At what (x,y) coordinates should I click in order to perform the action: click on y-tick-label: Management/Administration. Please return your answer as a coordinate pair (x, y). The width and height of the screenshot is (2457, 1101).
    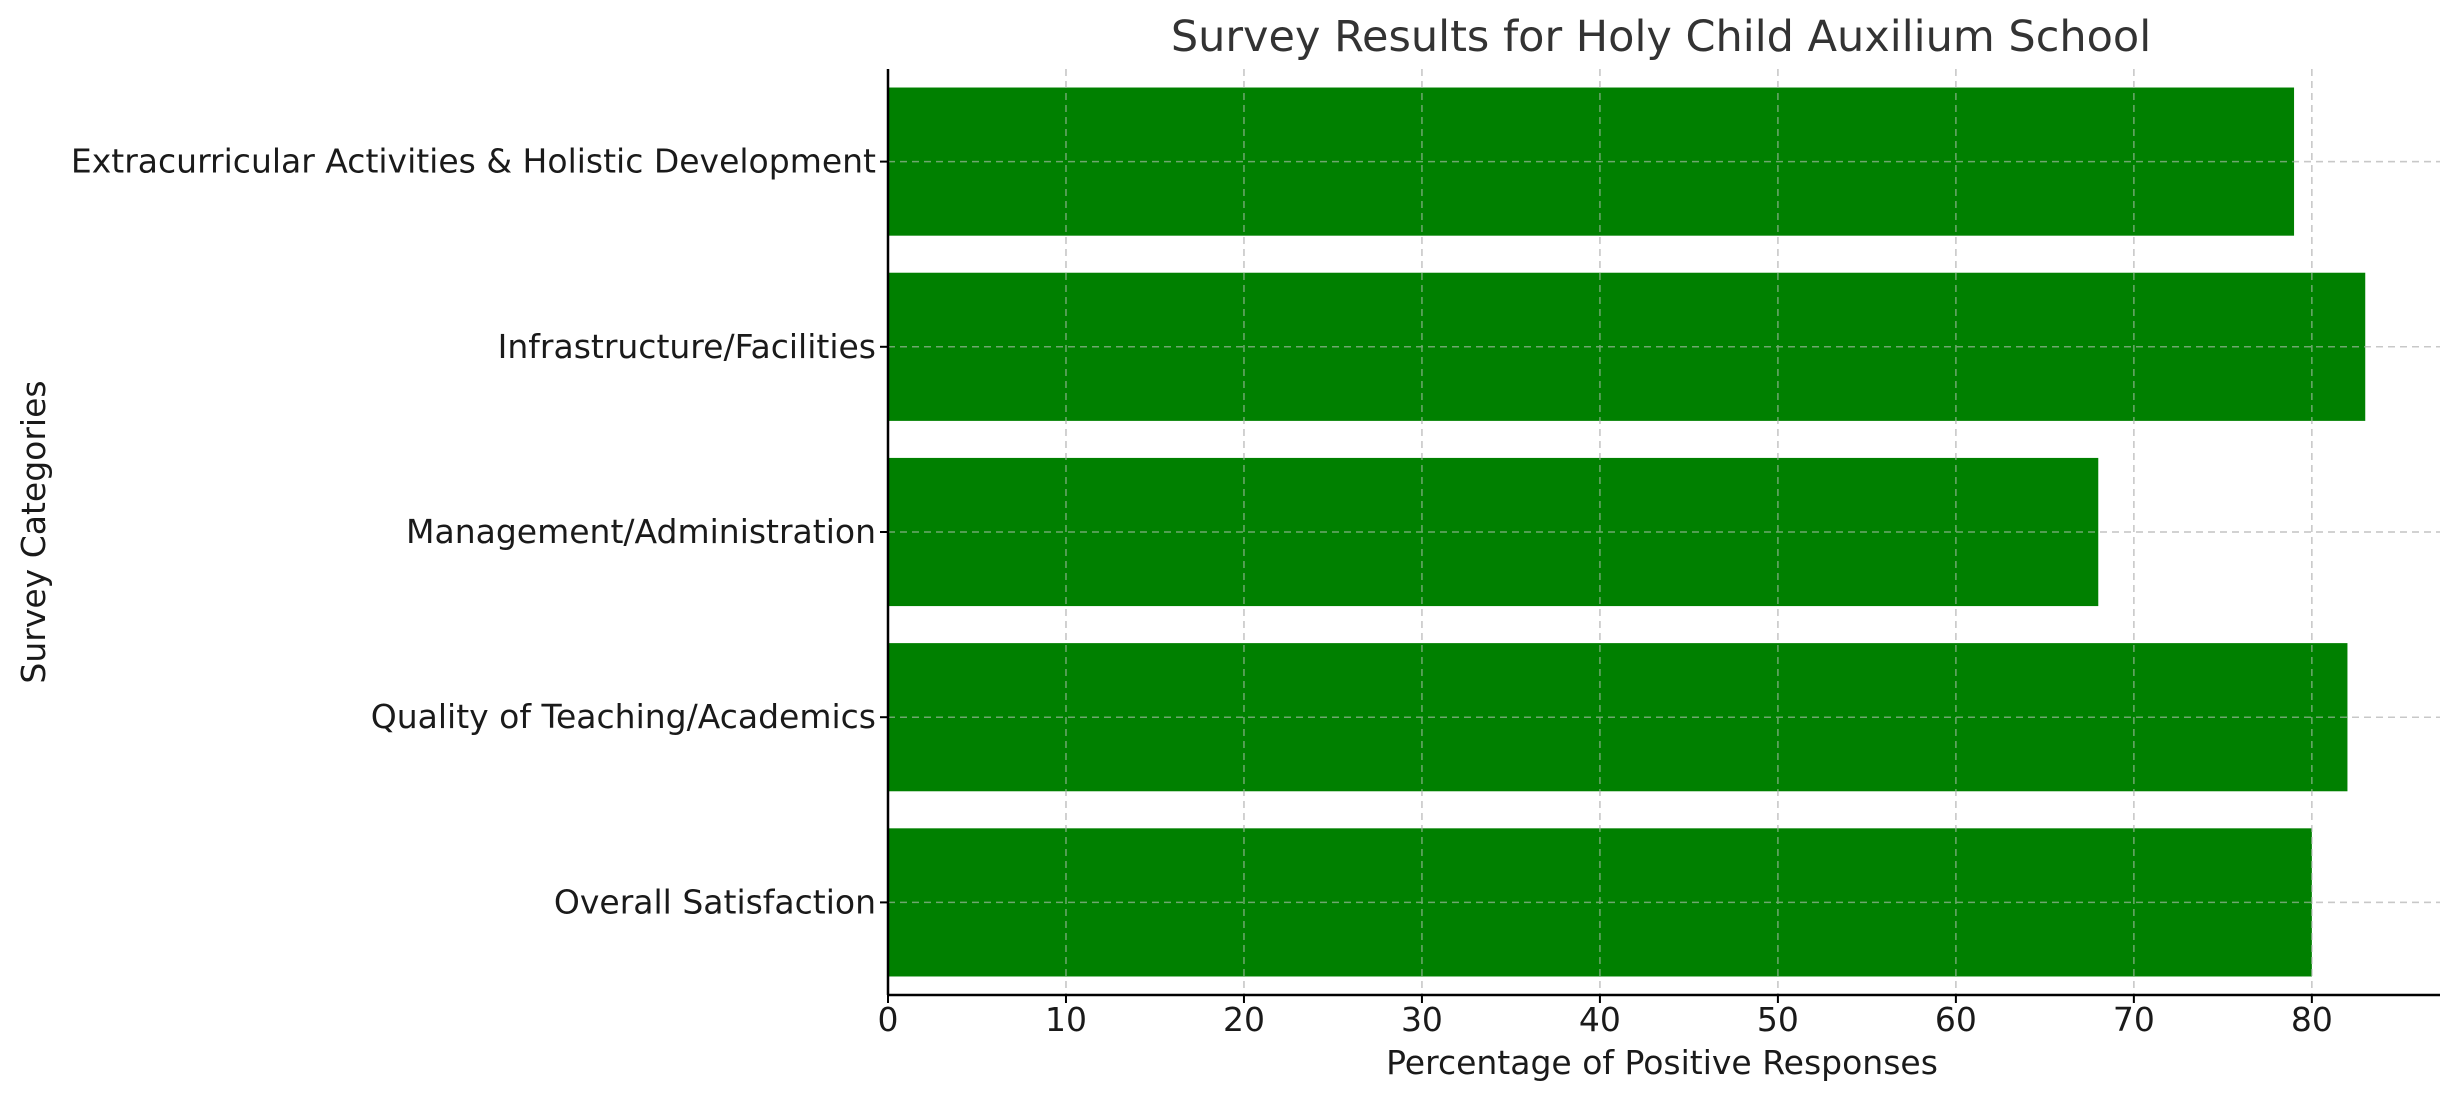
    Looking at the image, I should click on (641, 531).